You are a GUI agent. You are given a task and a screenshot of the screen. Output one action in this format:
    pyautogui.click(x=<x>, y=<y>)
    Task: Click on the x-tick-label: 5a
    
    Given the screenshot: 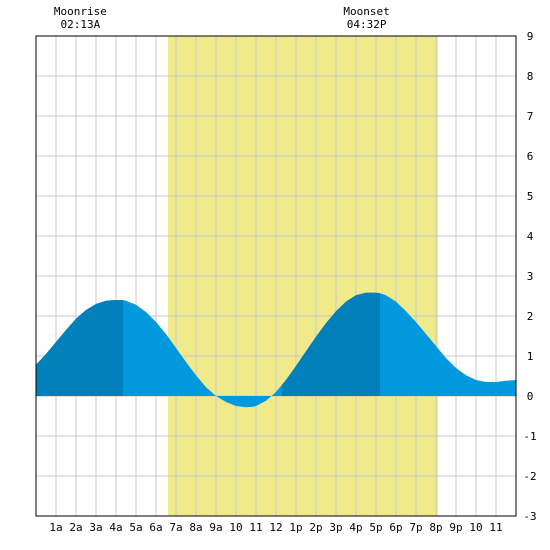 What is the action you would take?
    pyautogui.click(x=135, y=527)
    